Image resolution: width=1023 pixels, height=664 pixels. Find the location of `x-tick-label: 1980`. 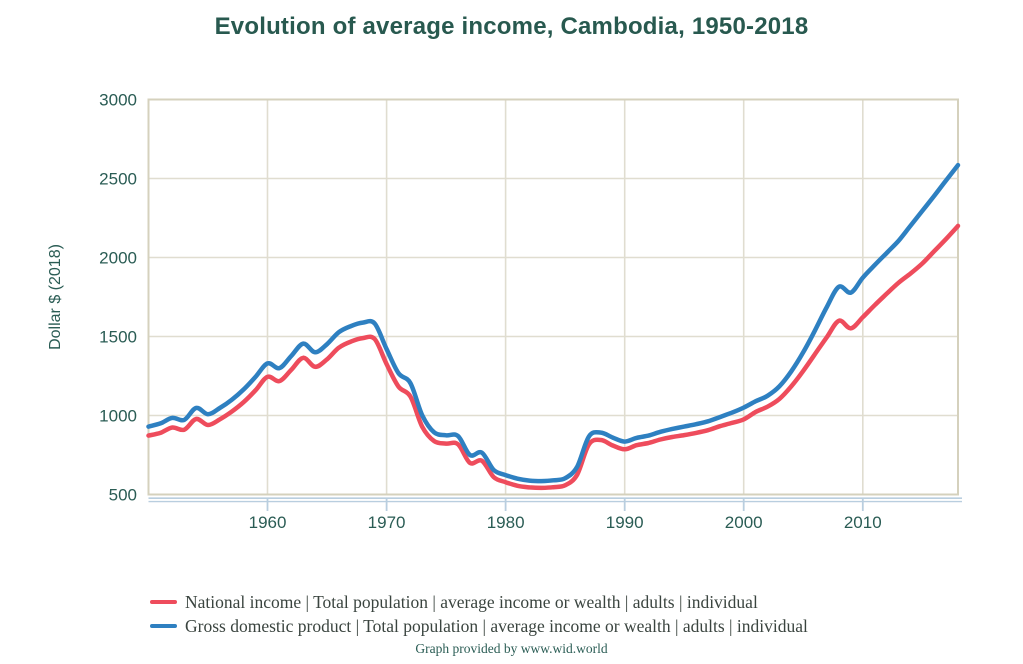

x-tick-label: 1980 is located at coordinates (506, 522).